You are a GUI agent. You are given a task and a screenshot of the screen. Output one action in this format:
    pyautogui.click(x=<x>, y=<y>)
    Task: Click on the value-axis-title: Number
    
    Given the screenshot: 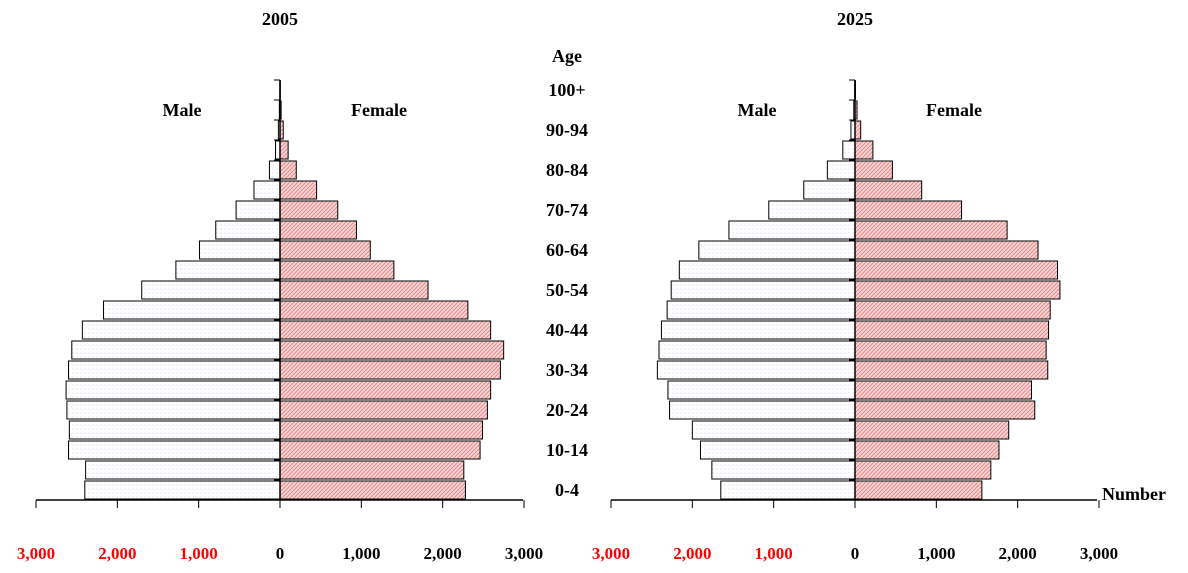 What is the action you would take?
    pyautogui.click(x=1134, y=494)
    